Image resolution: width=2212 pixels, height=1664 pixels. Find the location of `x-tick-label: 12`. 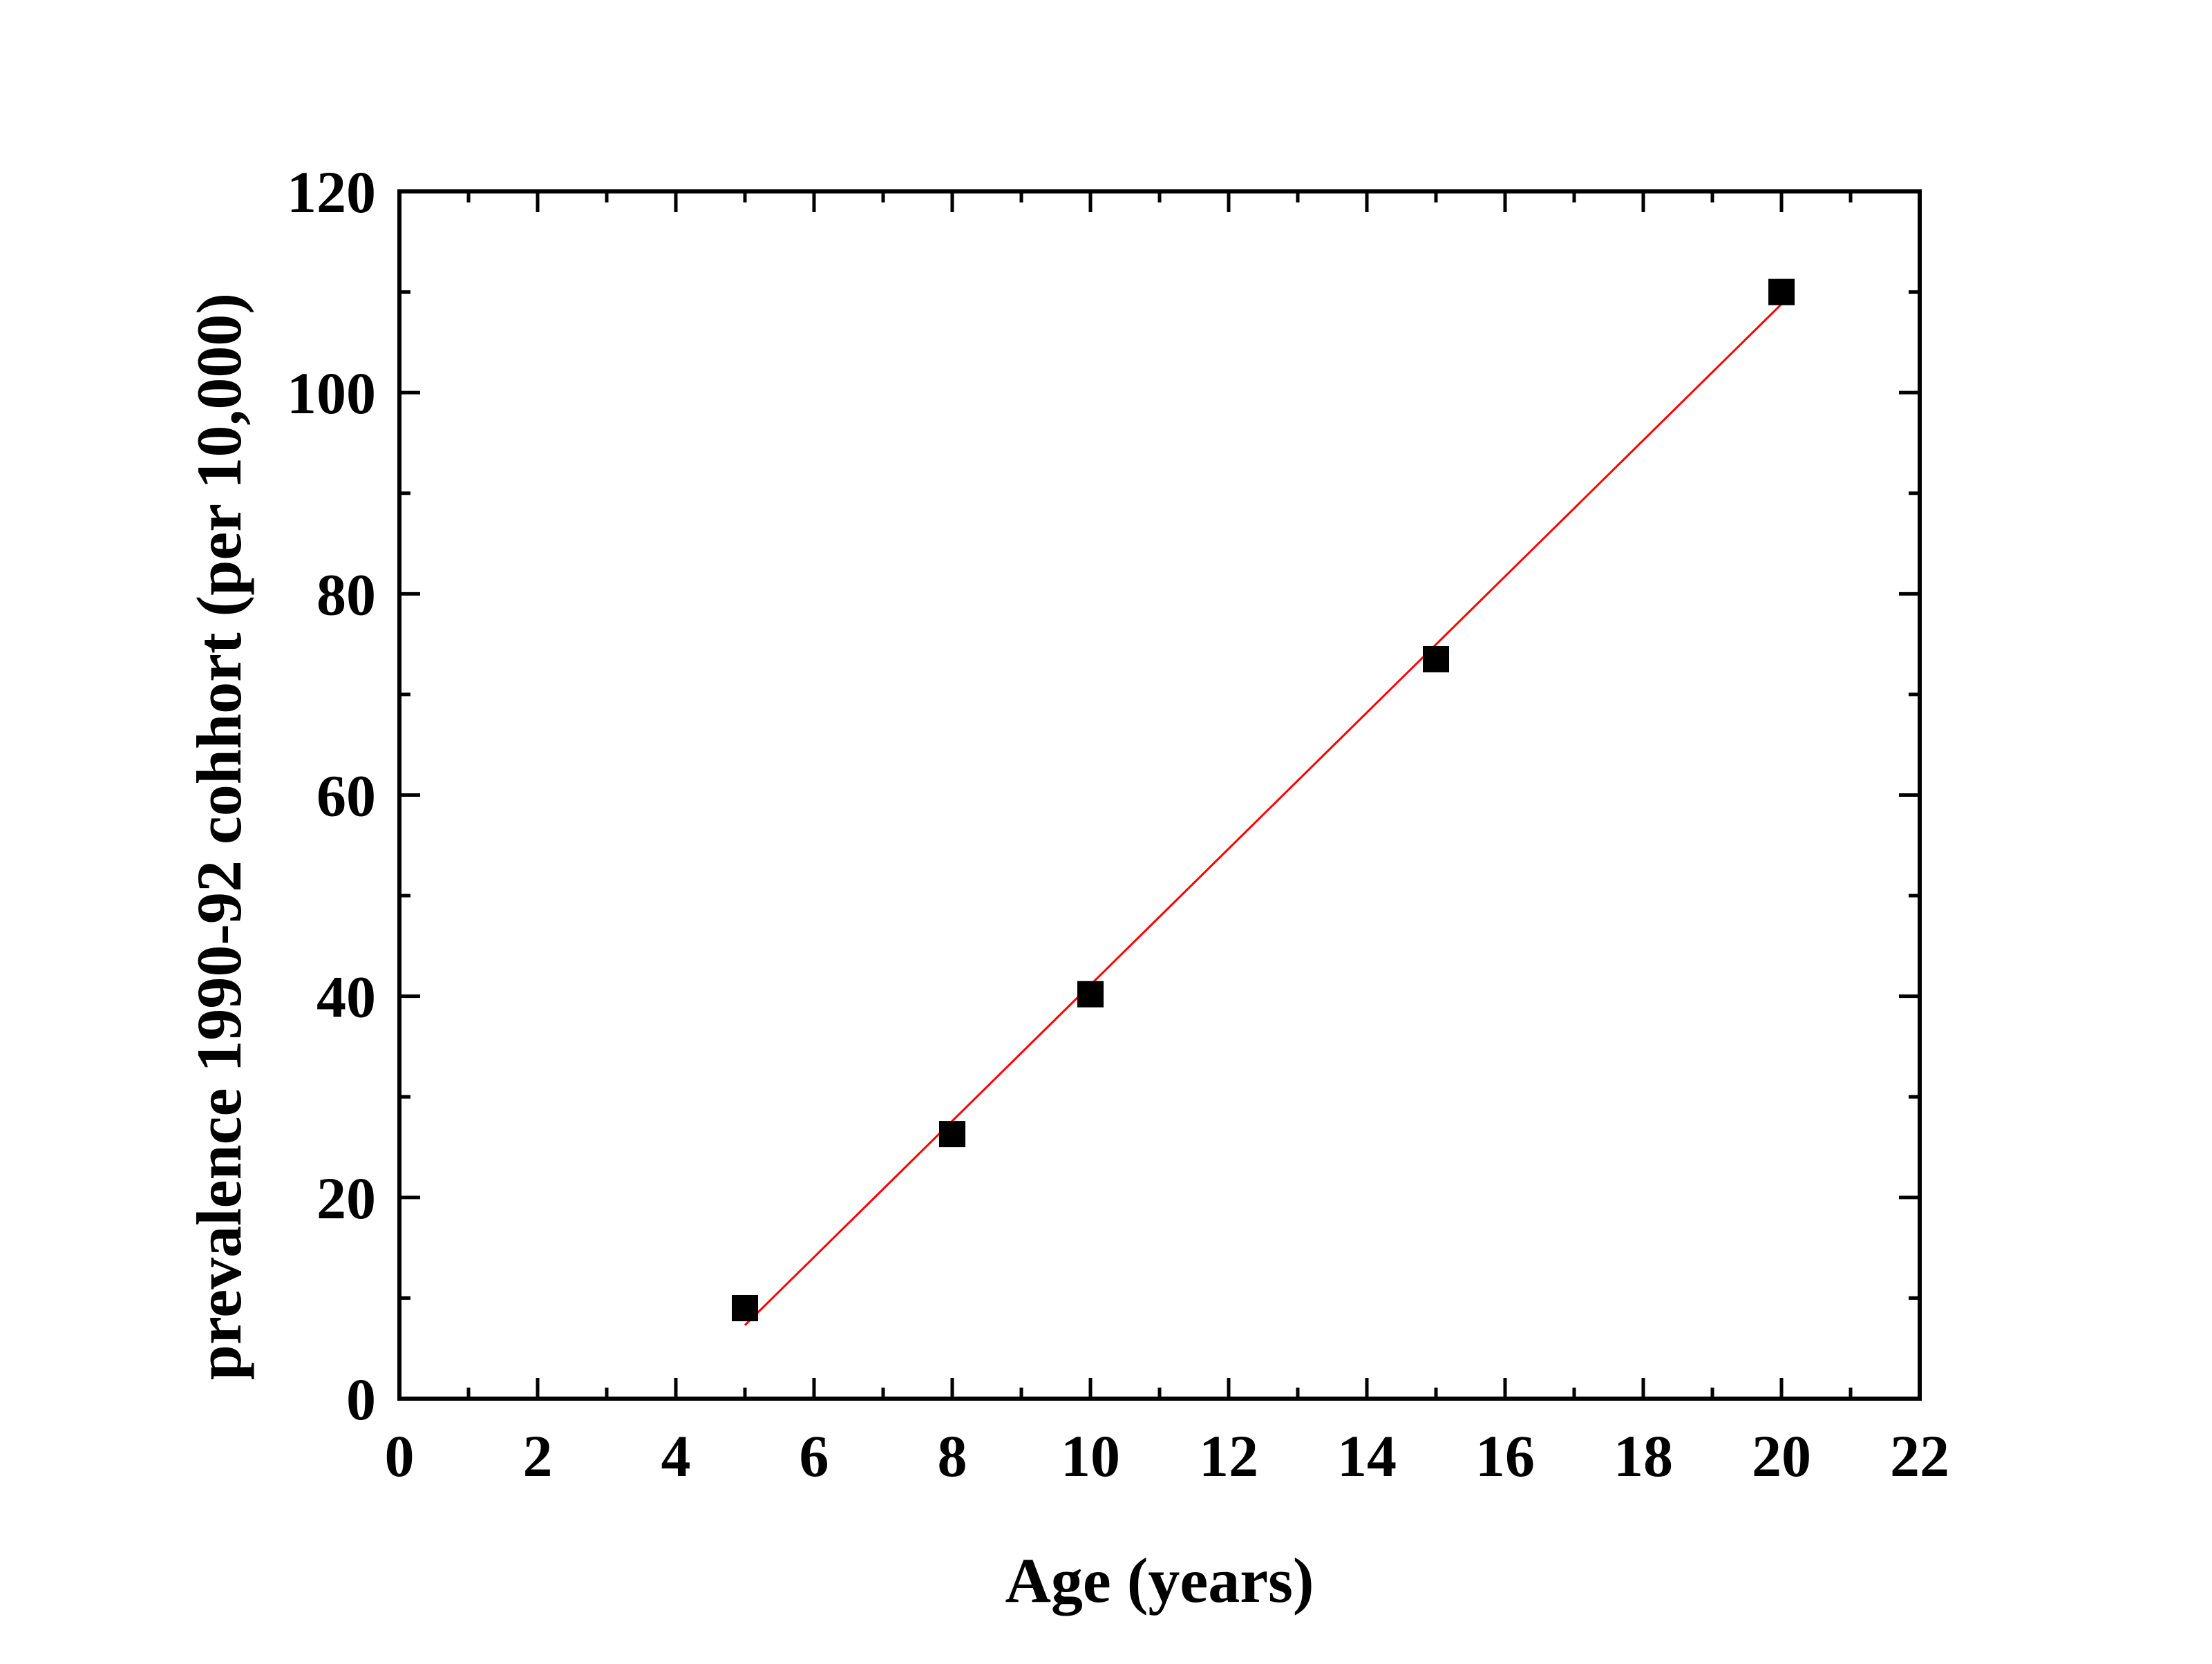

x-tick-label: 12 is located at coordinates (1228, 1456).